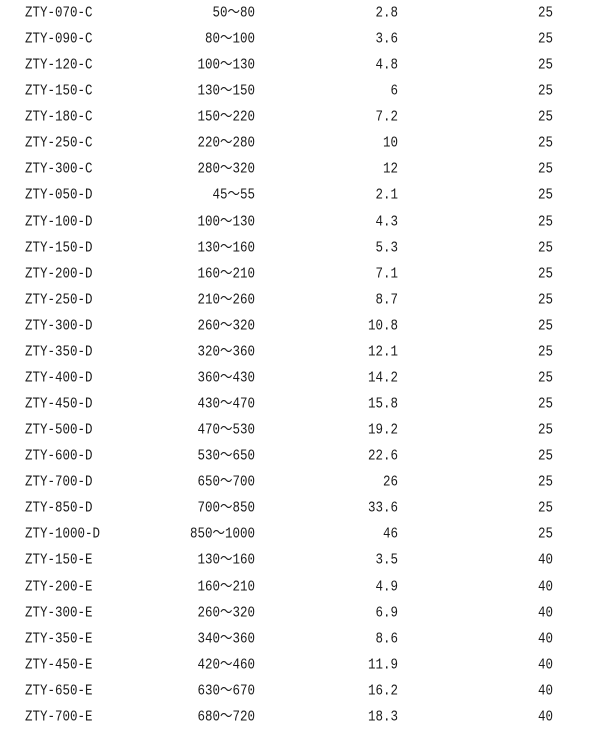 The height and width of the screenshot is (737, 600). I want to click on range-cell: 360～430, so click(226, 378).